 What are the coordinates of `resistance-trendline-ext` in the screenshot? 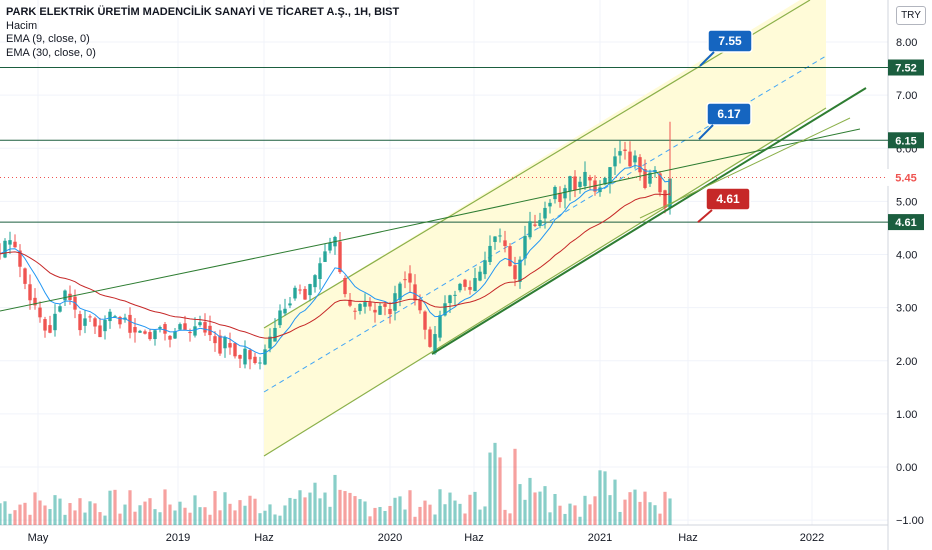 It's located at (599, 185).